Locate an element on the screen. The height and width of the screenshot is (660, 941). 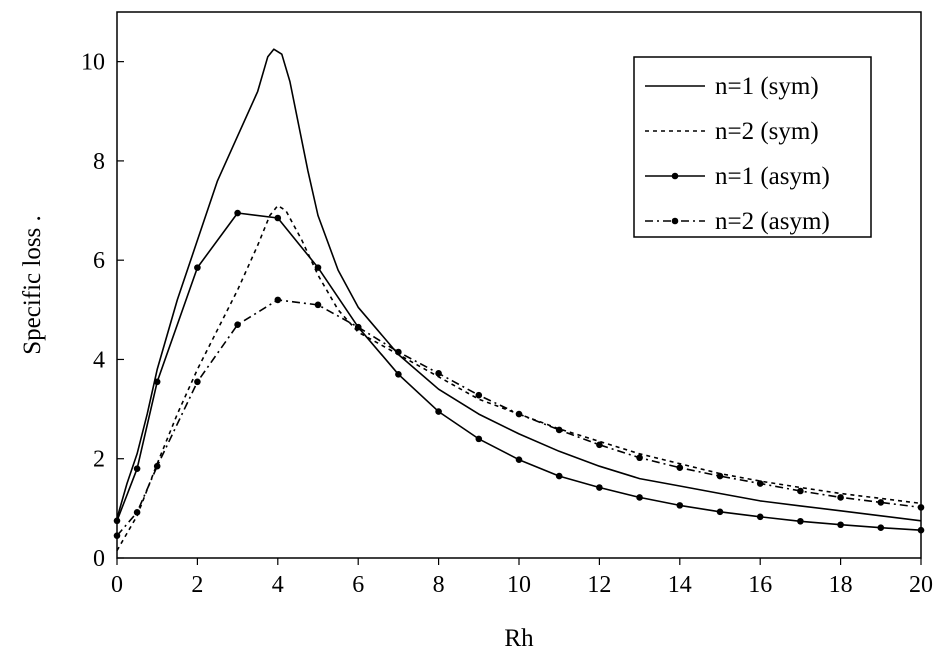
legend-item: n=2 (sym) is located at coordinates (732, 131).